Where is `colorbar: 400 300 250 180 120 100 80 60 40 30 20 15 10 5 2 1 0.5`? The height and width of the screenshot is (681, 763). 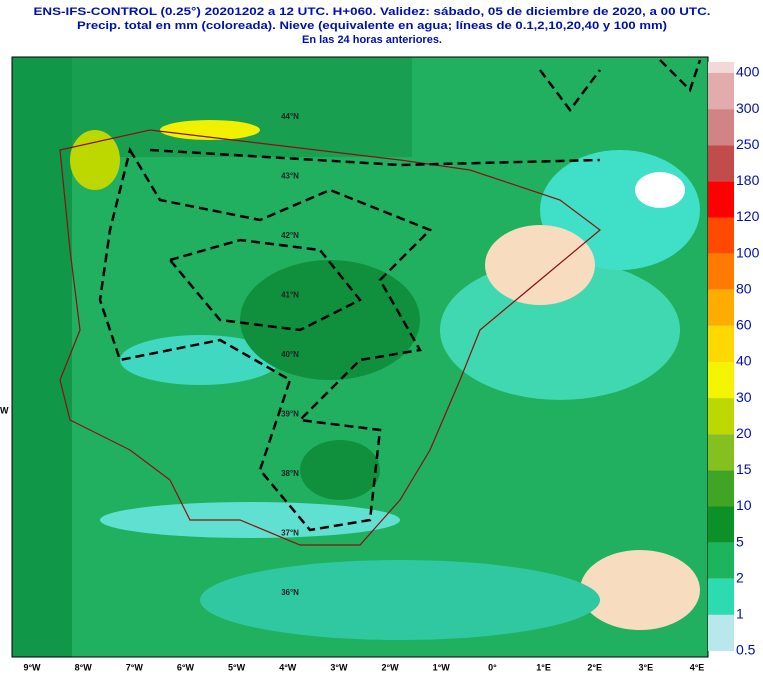
colorbar: 400 300 250 180 120 100 80 60 40 30 20 15 10 5 2 1 0.5 is located at coordinates (734, 360).